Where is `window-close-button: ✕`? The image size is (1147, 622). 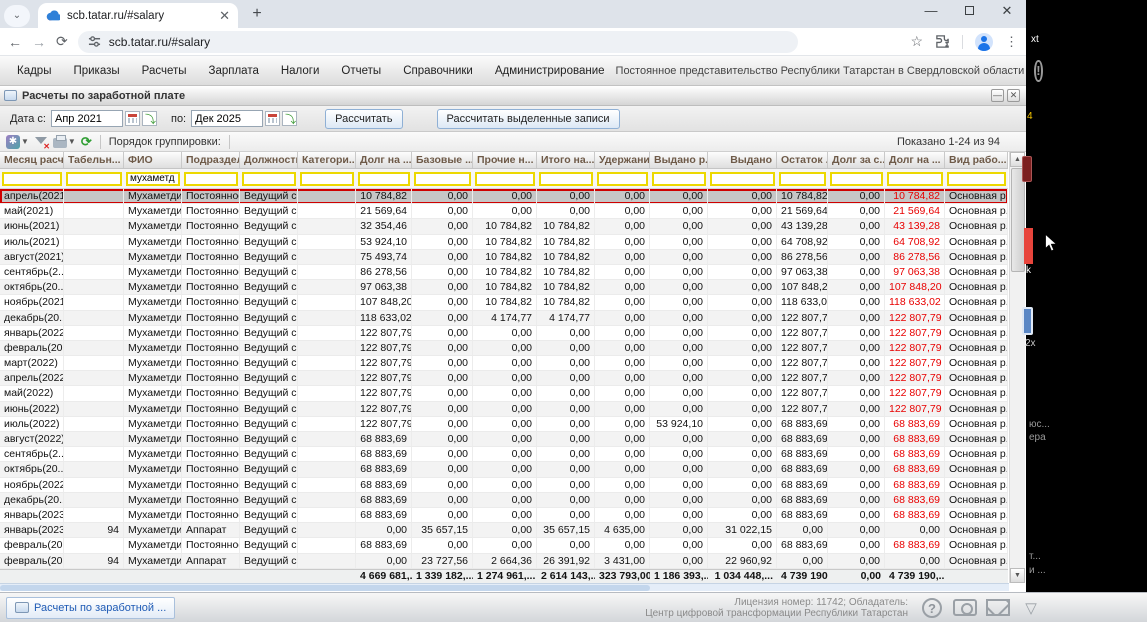
window-close-button: ✕ is located at coordinates (1007, 10).